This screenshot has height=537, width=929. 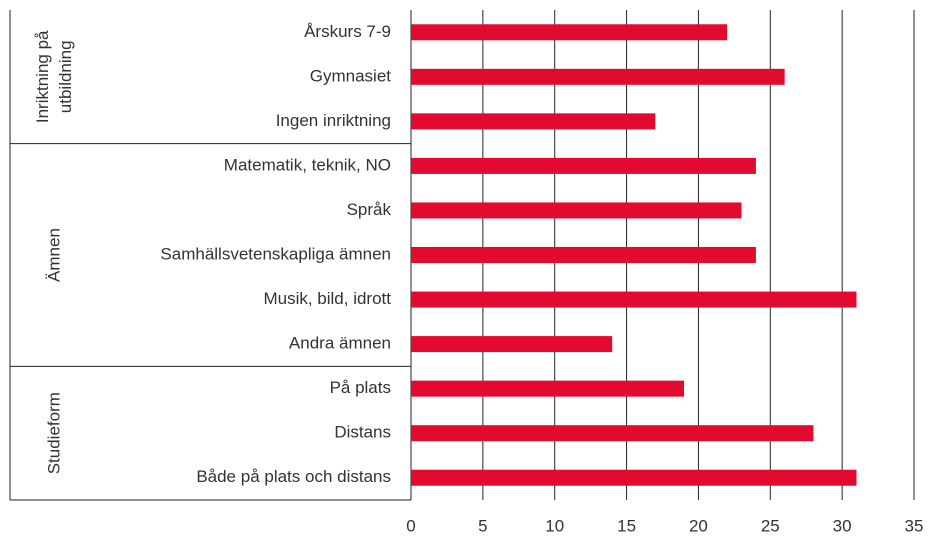 What do you see at coordinates (333, 120) in the screenshot?
I see `y-tick-label: Ingen inriktning` at bounding box center [333, 120].